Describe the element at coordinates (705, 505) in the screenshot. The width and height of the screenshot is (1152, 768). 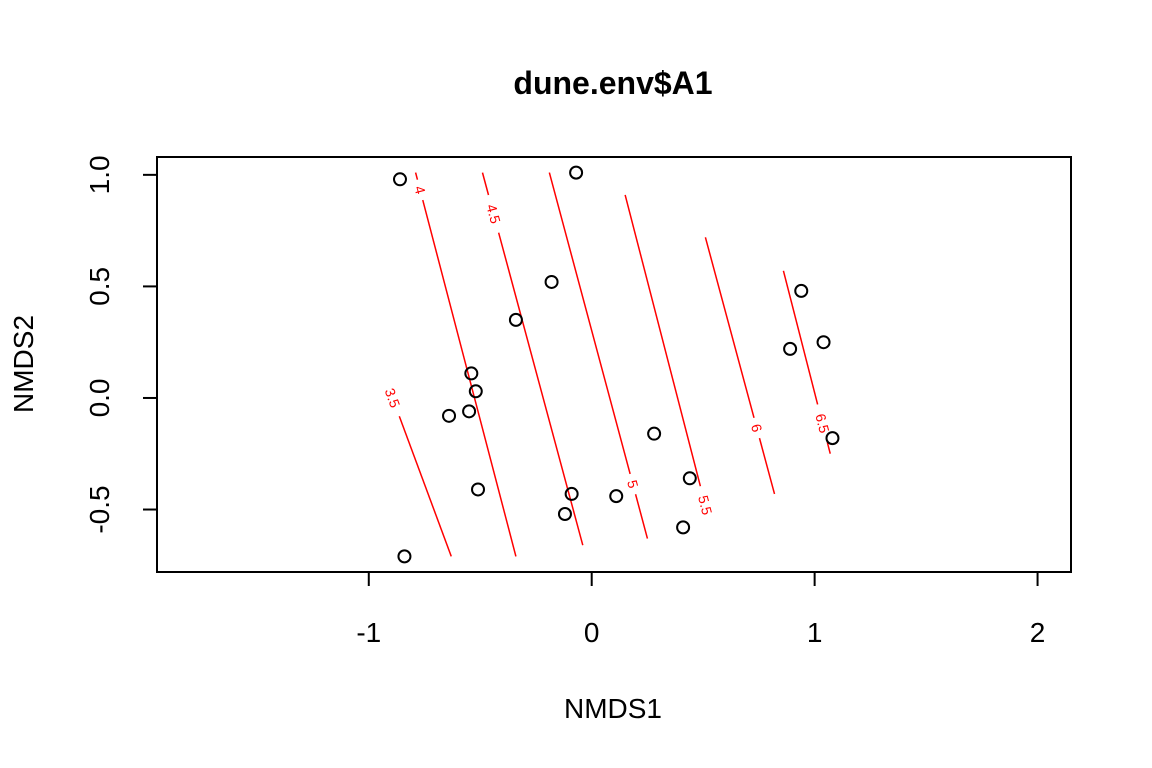
I see `contour-label: 5.5` at that location.